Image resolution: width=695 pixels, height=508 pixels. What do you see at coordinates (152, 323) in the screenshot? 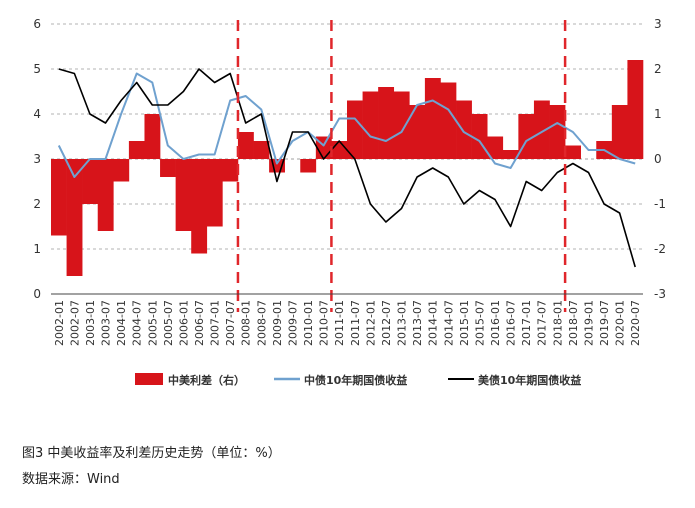
I see `x-tick-label: 2005-01` at bounding box center [152, 323].